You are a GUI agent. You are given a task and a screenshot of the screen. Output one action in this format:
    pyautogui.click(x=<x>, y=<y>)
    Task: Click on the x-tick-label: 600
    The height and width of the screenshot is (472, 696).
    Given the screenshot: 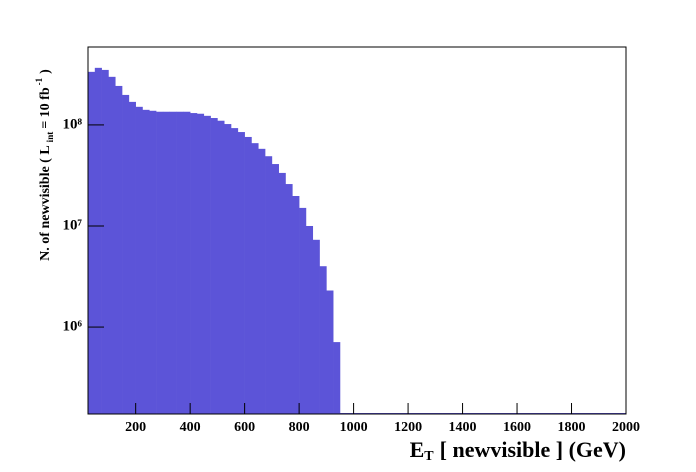 What is the action you would take?
    pyautogui.click(x=244, y=427)
    